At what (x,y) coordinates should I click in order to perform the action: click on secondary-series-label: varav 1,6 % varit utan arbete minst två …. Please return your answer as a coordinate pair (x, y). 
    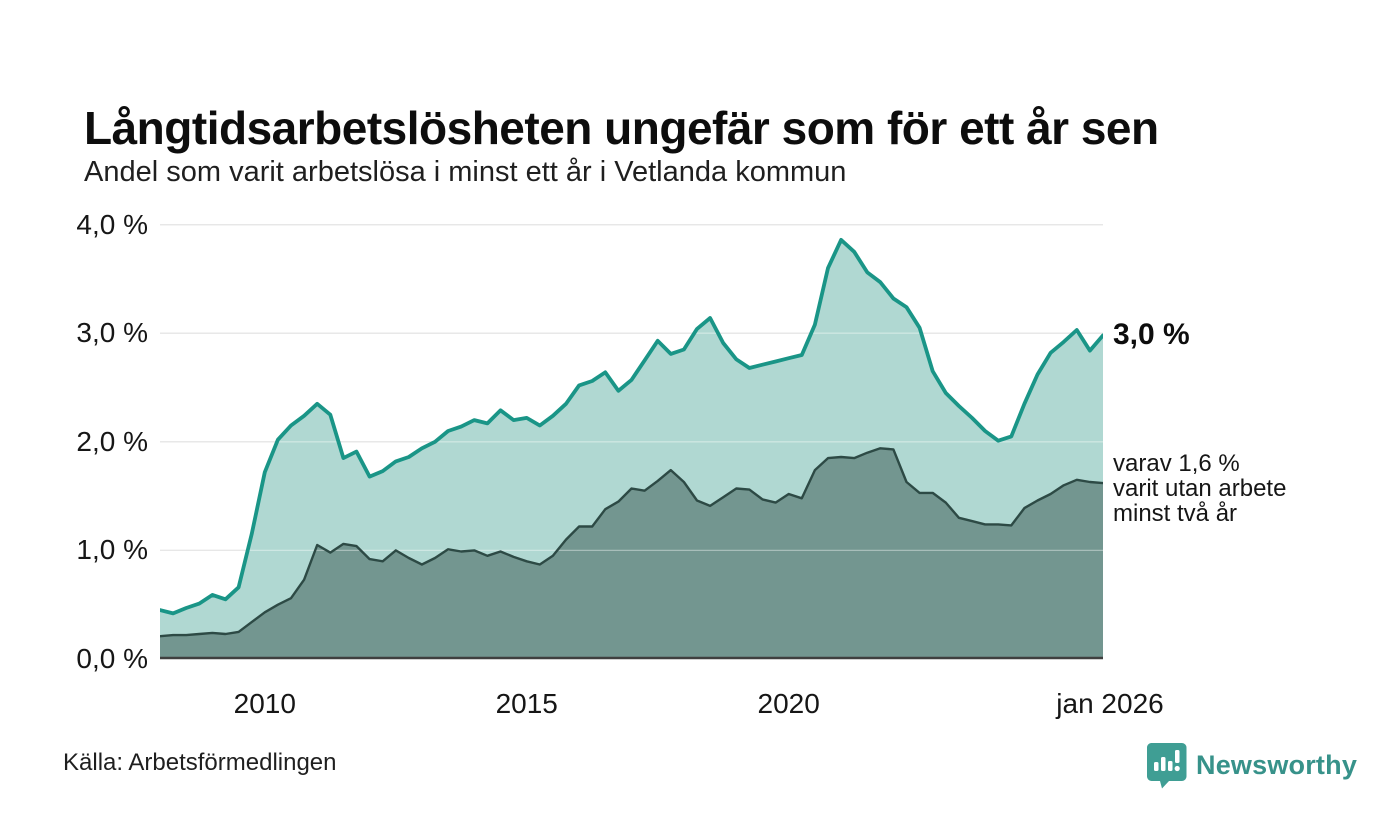
    Looking at the image, I should click on (1199, 488).